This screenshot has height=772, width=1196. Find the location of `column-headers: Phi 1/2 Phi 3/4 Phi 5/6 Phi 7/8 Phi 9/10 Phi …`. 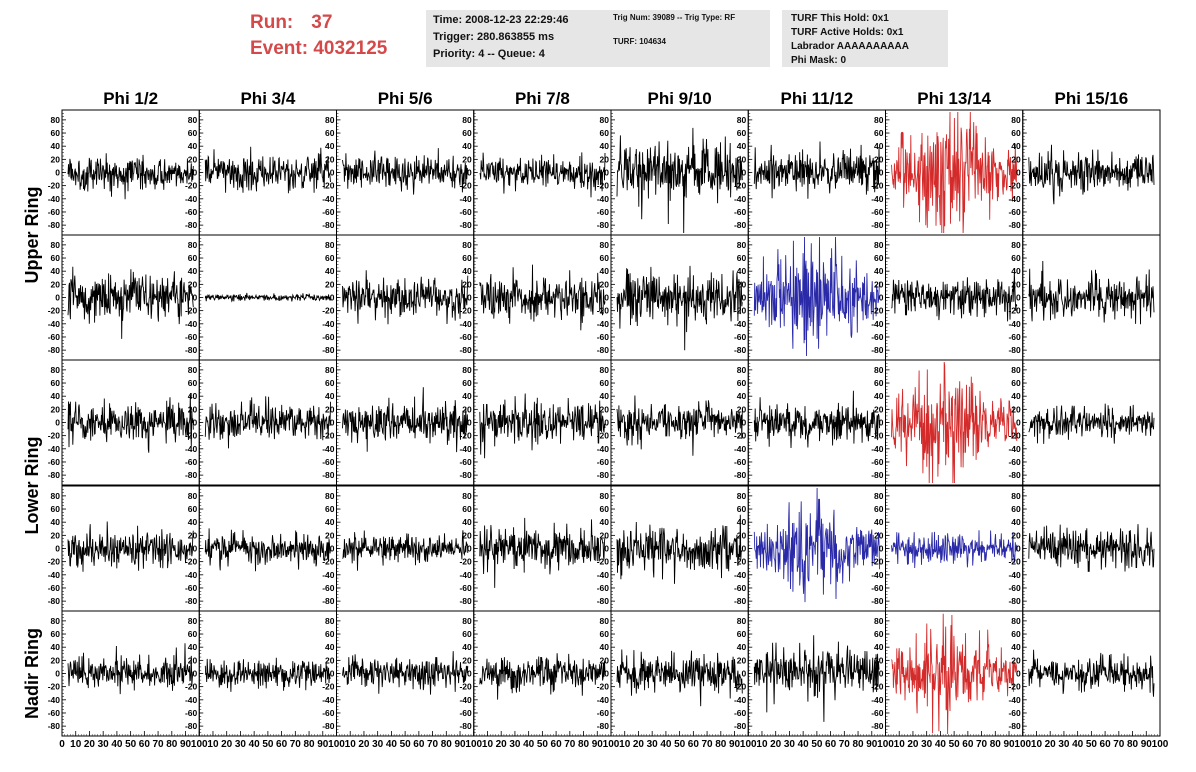

column-headers: Phi 1/2 Phi 3/4 Phi 5/6 Phi 7/8 Phi 9/10 Phi … is located at coordinates (615, 98).